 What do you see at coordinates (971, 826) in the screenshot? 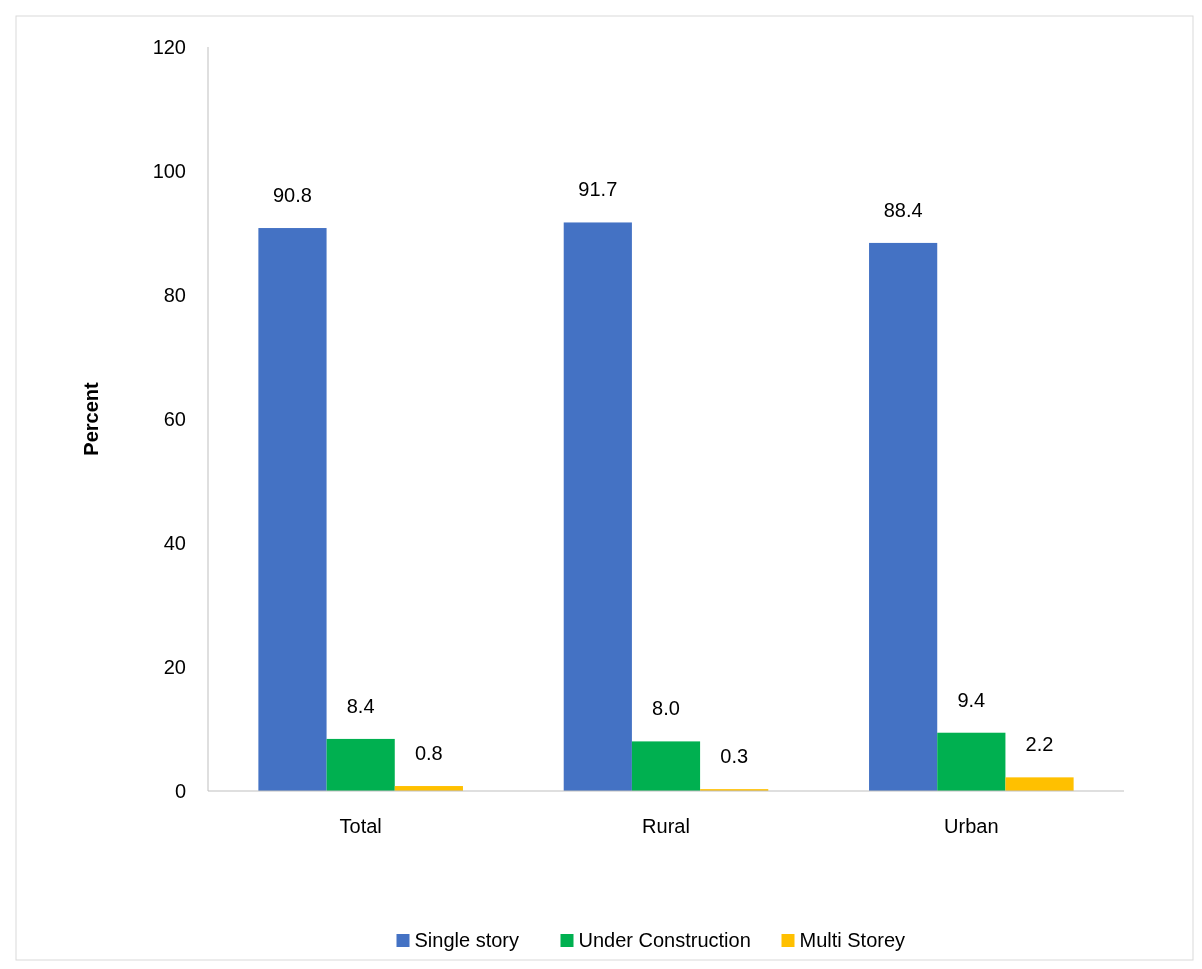
I see `x-tick-label: Urban` at bounding box center [971, 826].